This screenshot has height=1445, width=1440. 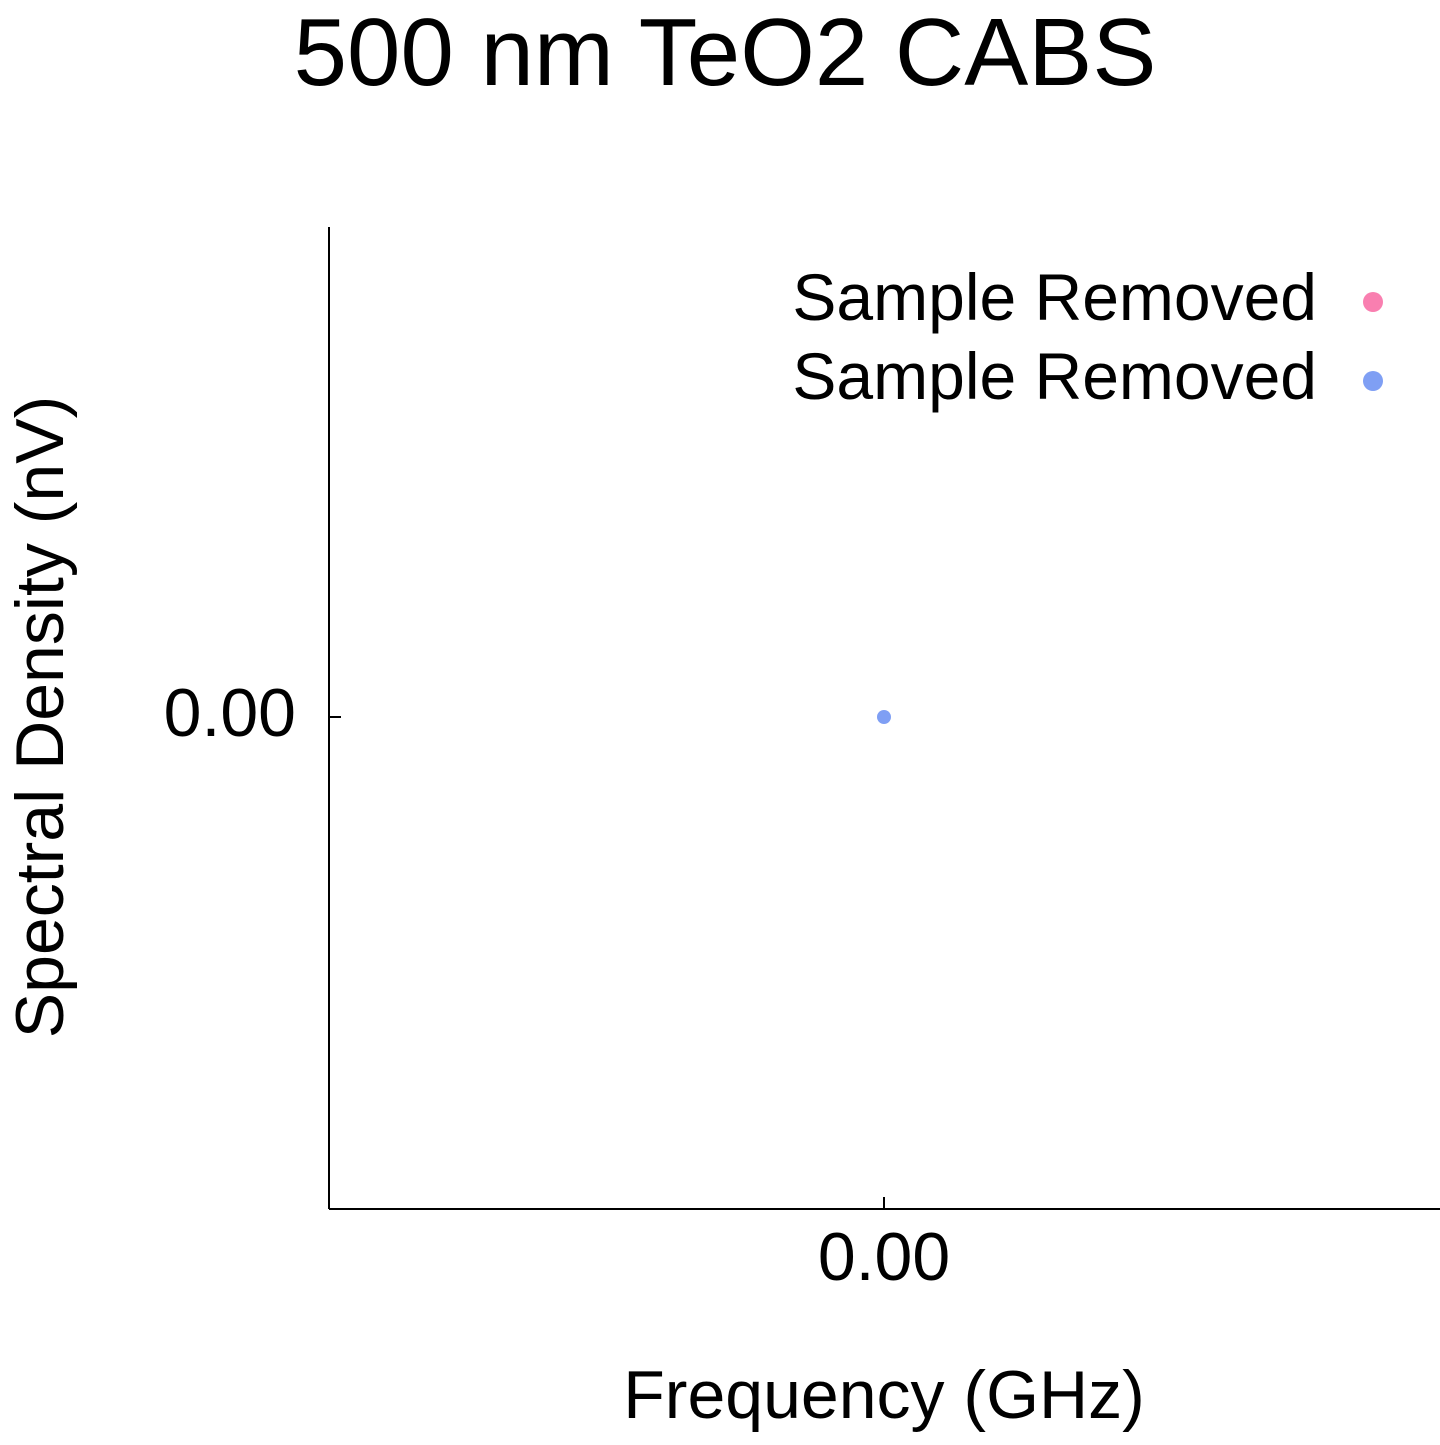 What do you see at coordinates (883, 1395) in the screenshot?
I see `x-axis-label: Frequency (GHz)` at bounding box center [883, 1395].